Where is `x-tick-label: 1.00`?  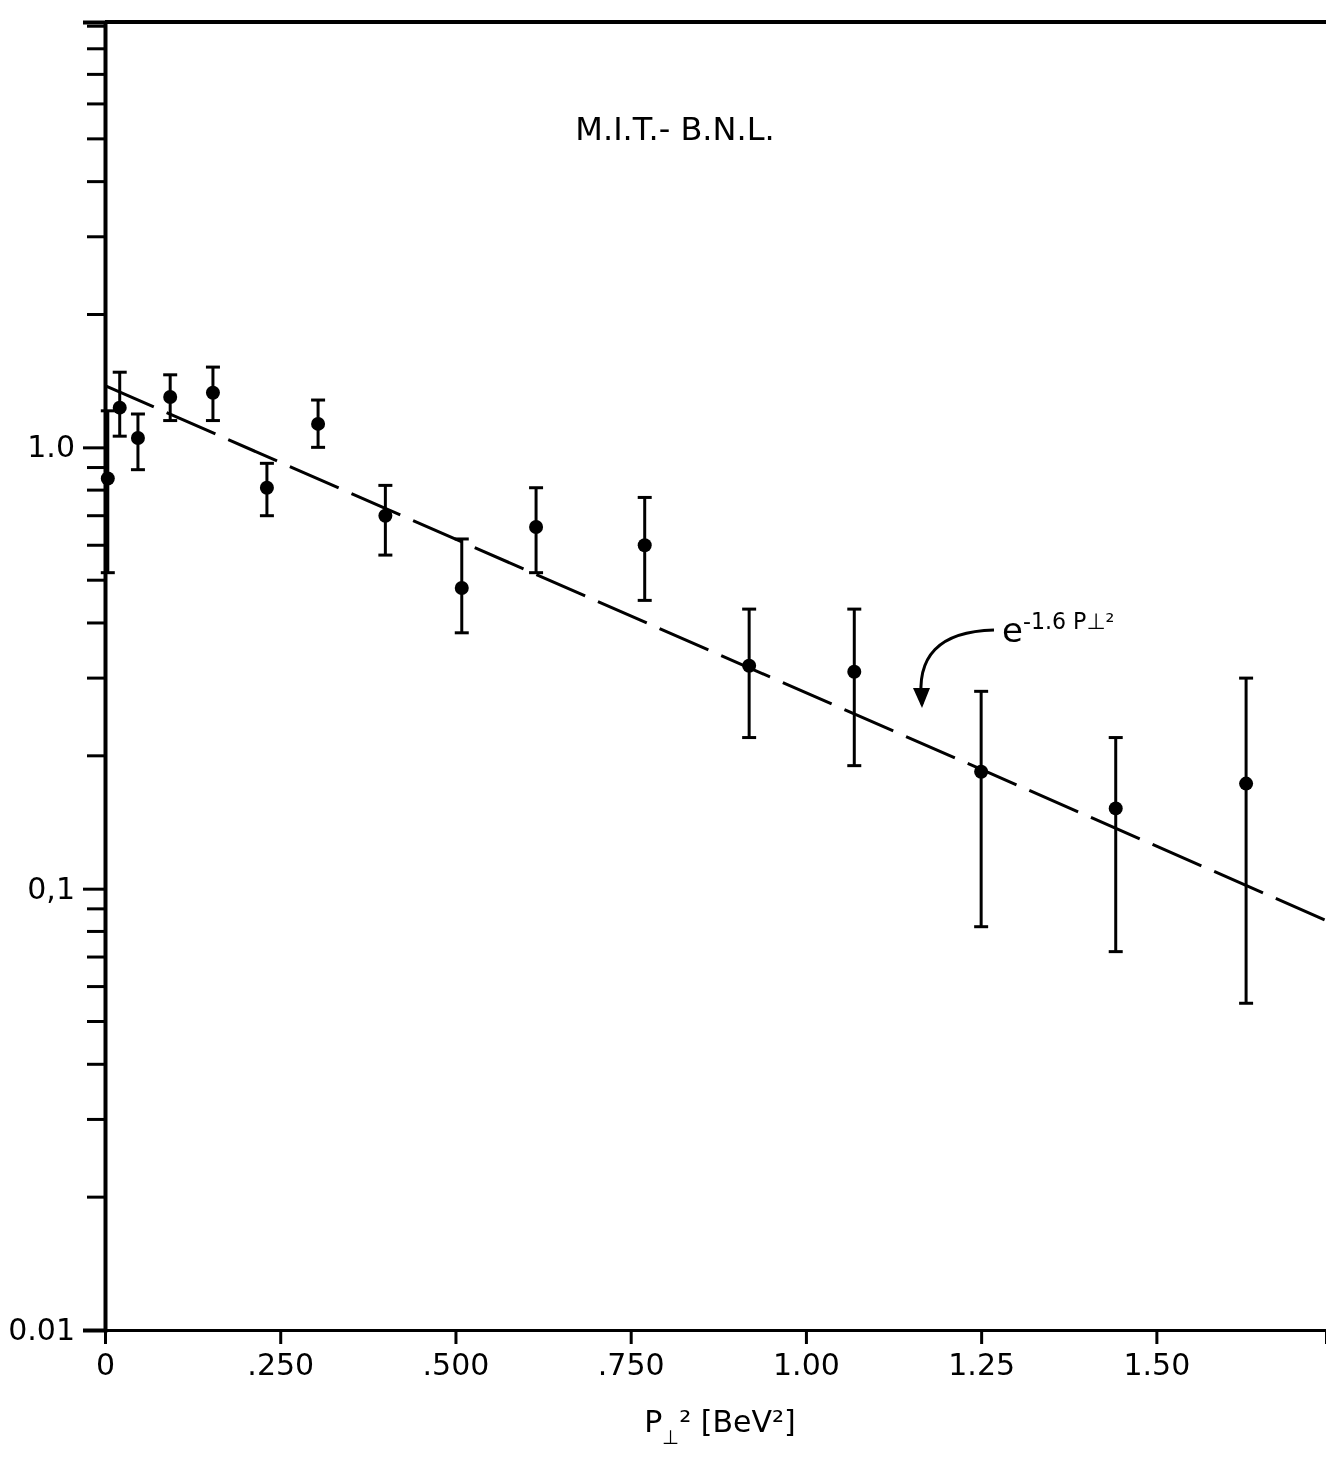
x-tick-label: 1.00 is located at coordinates (806, 1365).